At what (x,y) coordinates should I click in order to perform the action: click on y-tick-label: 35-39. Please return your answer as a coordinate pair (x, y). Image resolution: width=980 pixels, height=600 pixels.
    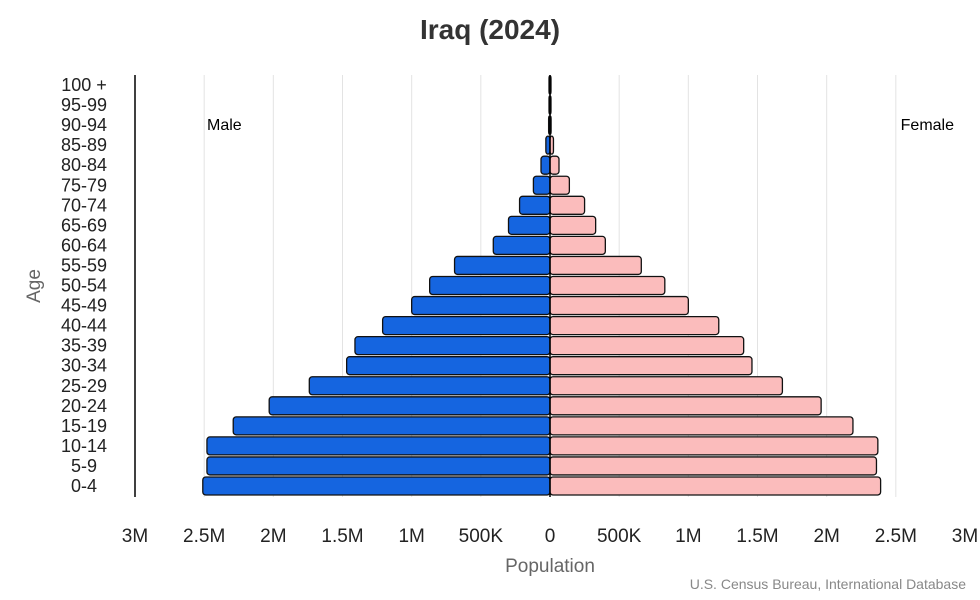
    Looking at the image, I should click on (84, 346).